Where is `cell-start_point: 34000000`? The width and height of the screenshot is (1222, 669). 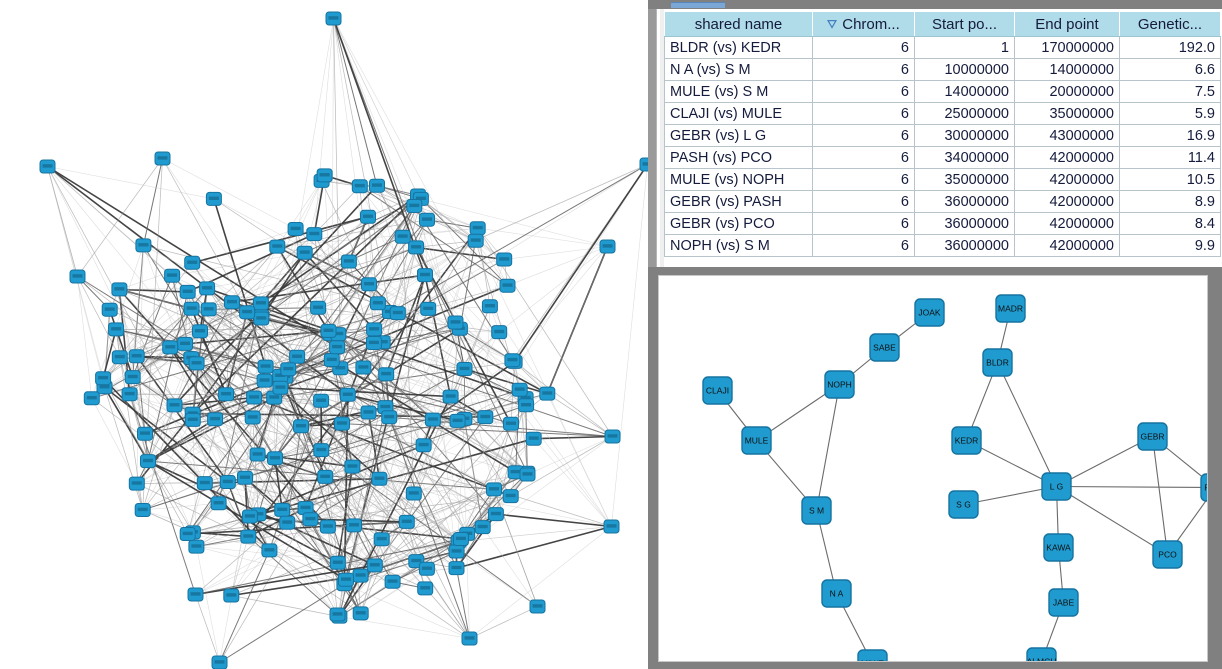
cell-start_point: 34000000 is located at coordinates (964, 157).